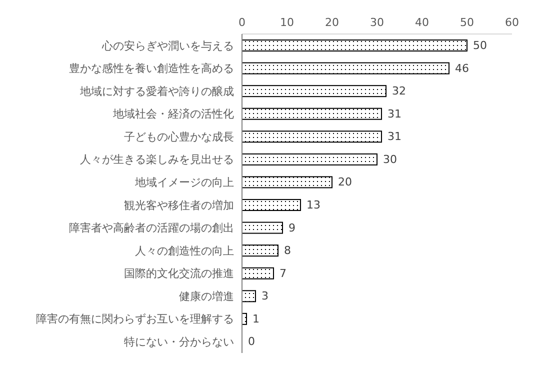  I want to click on x-tick-label: 20, so click(332, 22).